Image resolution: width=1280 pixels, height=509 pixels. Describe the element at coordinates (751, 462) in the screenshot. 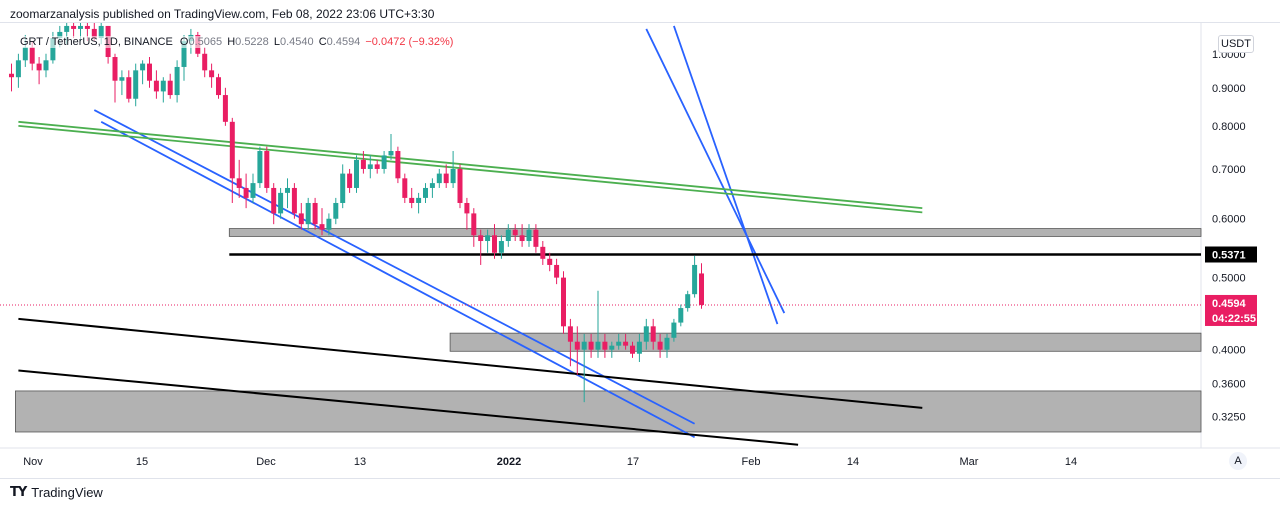

I see `x-tick-label-6: Feb` at that location.